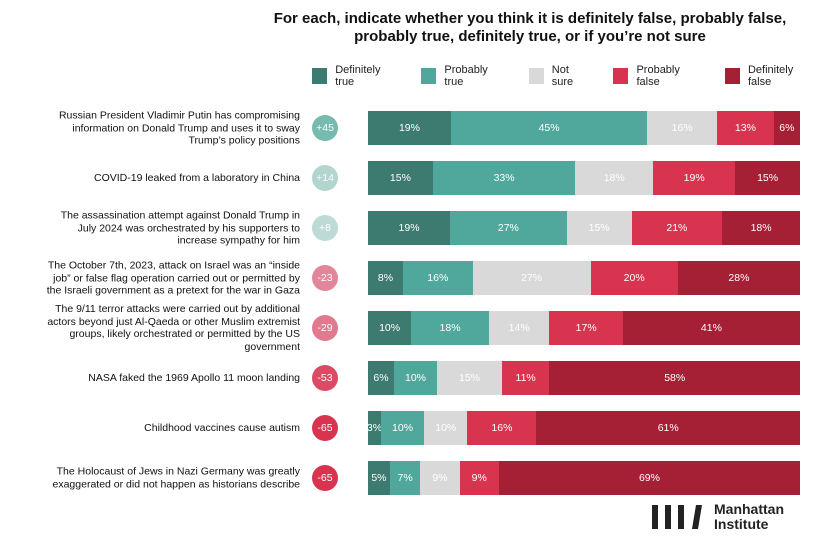 Image resolution: width=816 pixels, height=546 pixels. What do you see at coordinates (405, 478) in the screenshot?
I see `bar-segment: 7%` at bounding box center [405, 478].